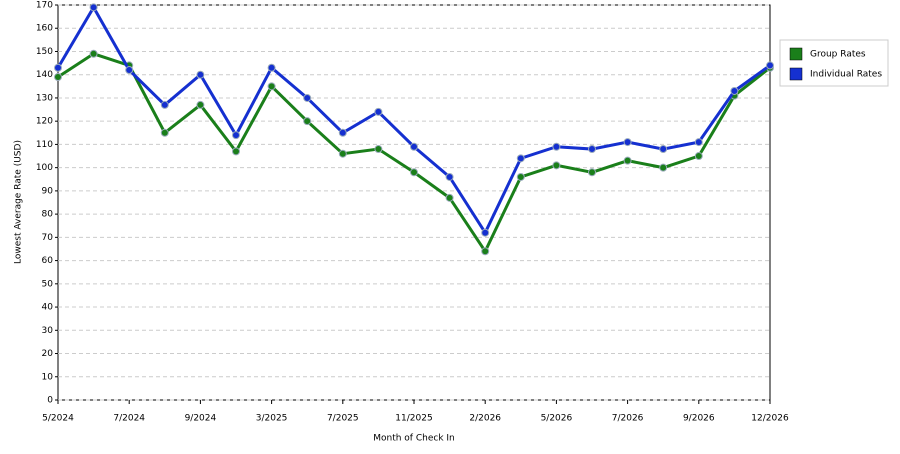  What do you see at coordinates (201, 419) in the screenshot?
I see `x-tick-label: 9/2024` at bounding box center [201, 419].